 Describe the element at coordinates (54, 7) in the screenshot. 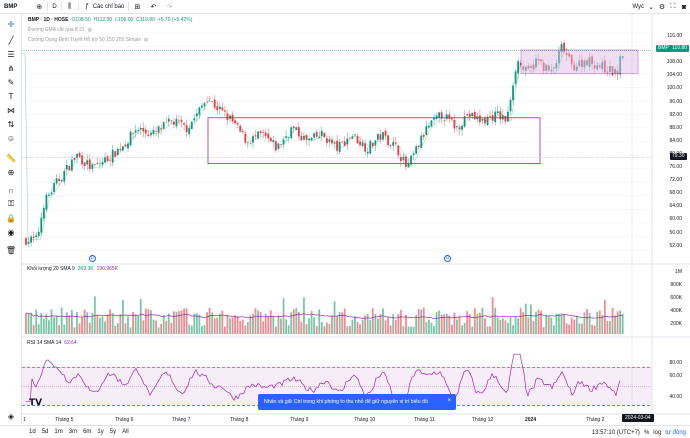

I see `interval-button: D` at that location.